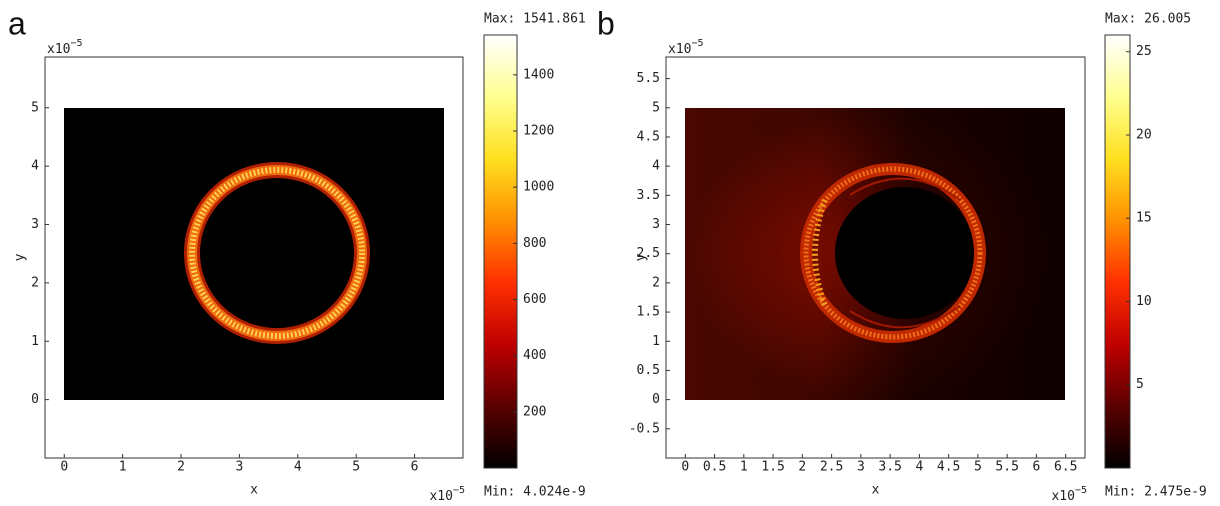  Describe the element at coordinates (648, 78) in the screenshot. I see `y-tick-label: 5.5` at that location.